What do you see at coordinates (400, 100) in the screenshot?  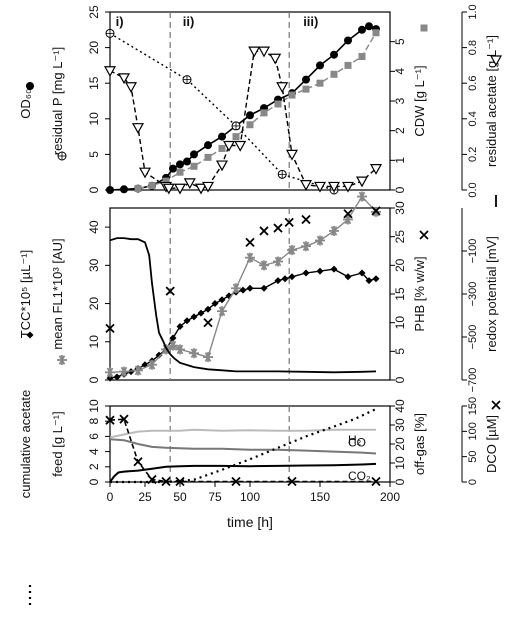 I see `right1-tick-label: 3` at bounding box center [400, 100].